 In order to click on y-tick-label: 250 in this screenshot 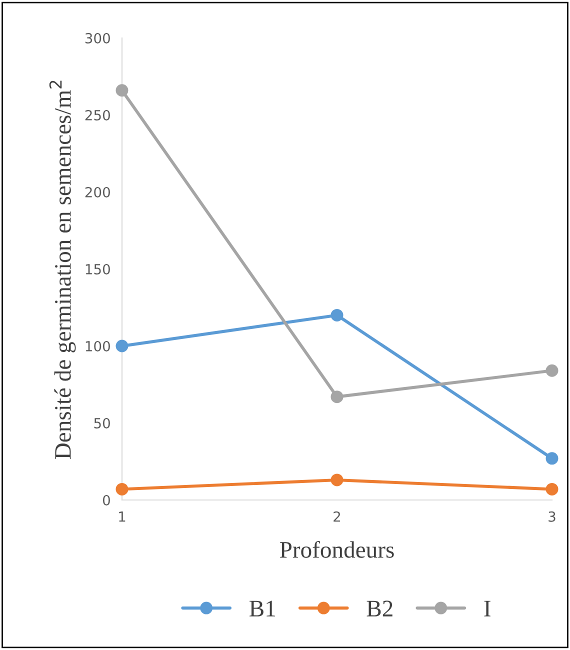, I will do `click(97, 115)`.